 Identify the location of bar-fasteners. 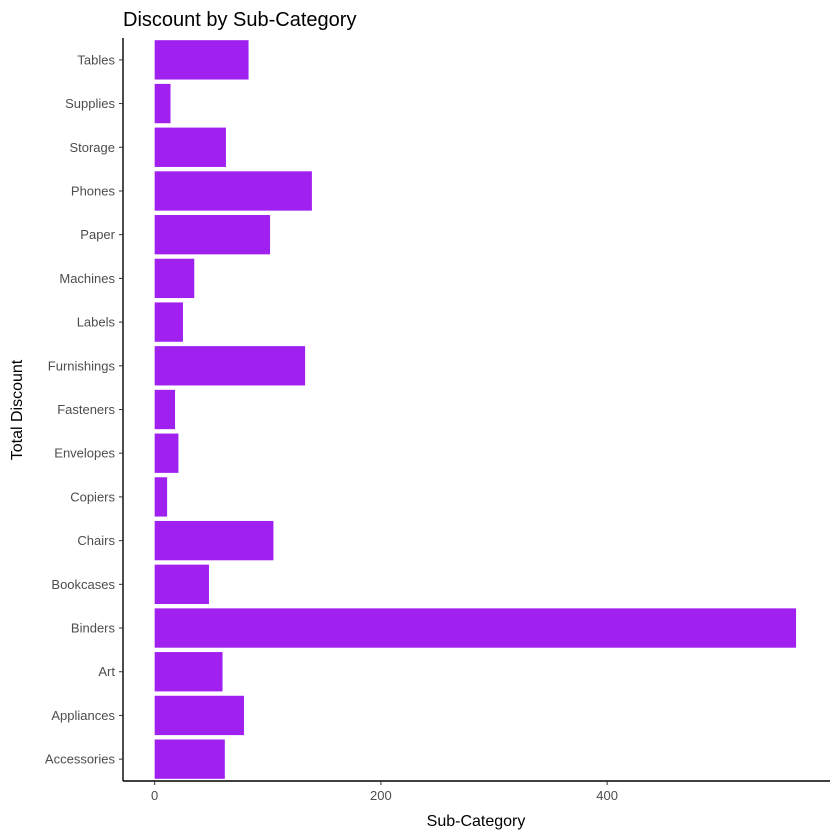
(165, 409).